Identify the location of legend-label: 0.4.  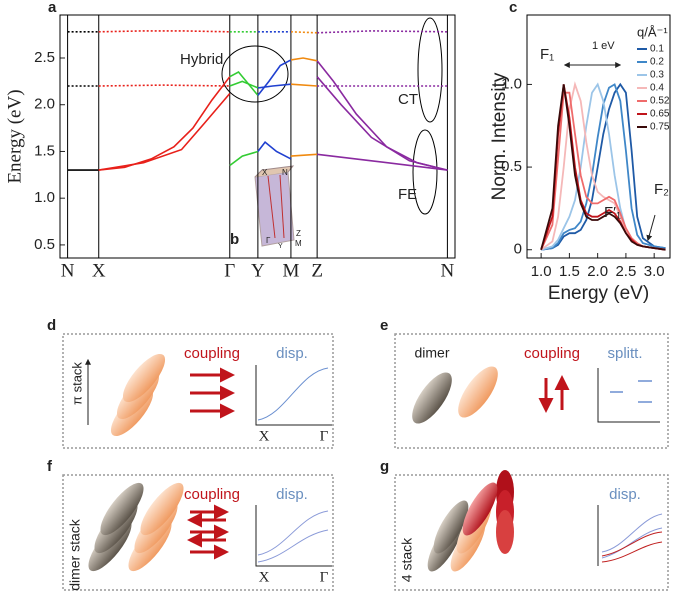
(657, 88).